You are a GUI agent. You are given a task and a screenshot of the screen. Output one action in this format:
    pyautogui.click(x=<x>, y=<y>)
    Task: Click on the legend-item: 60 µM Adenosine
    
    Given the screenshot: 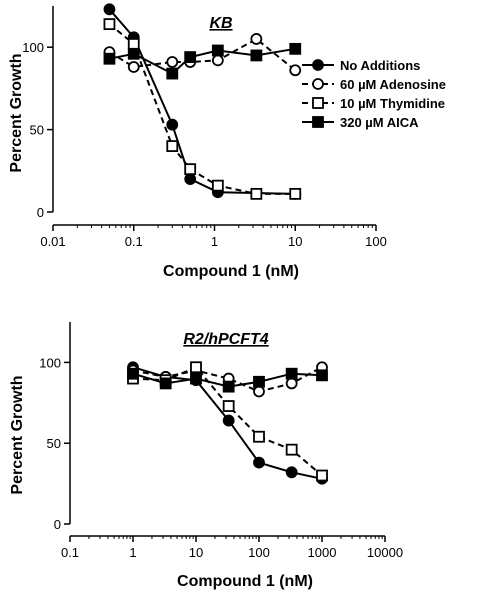 What is the action you would take?
    pyautogui.click(x=374, y=84)
    